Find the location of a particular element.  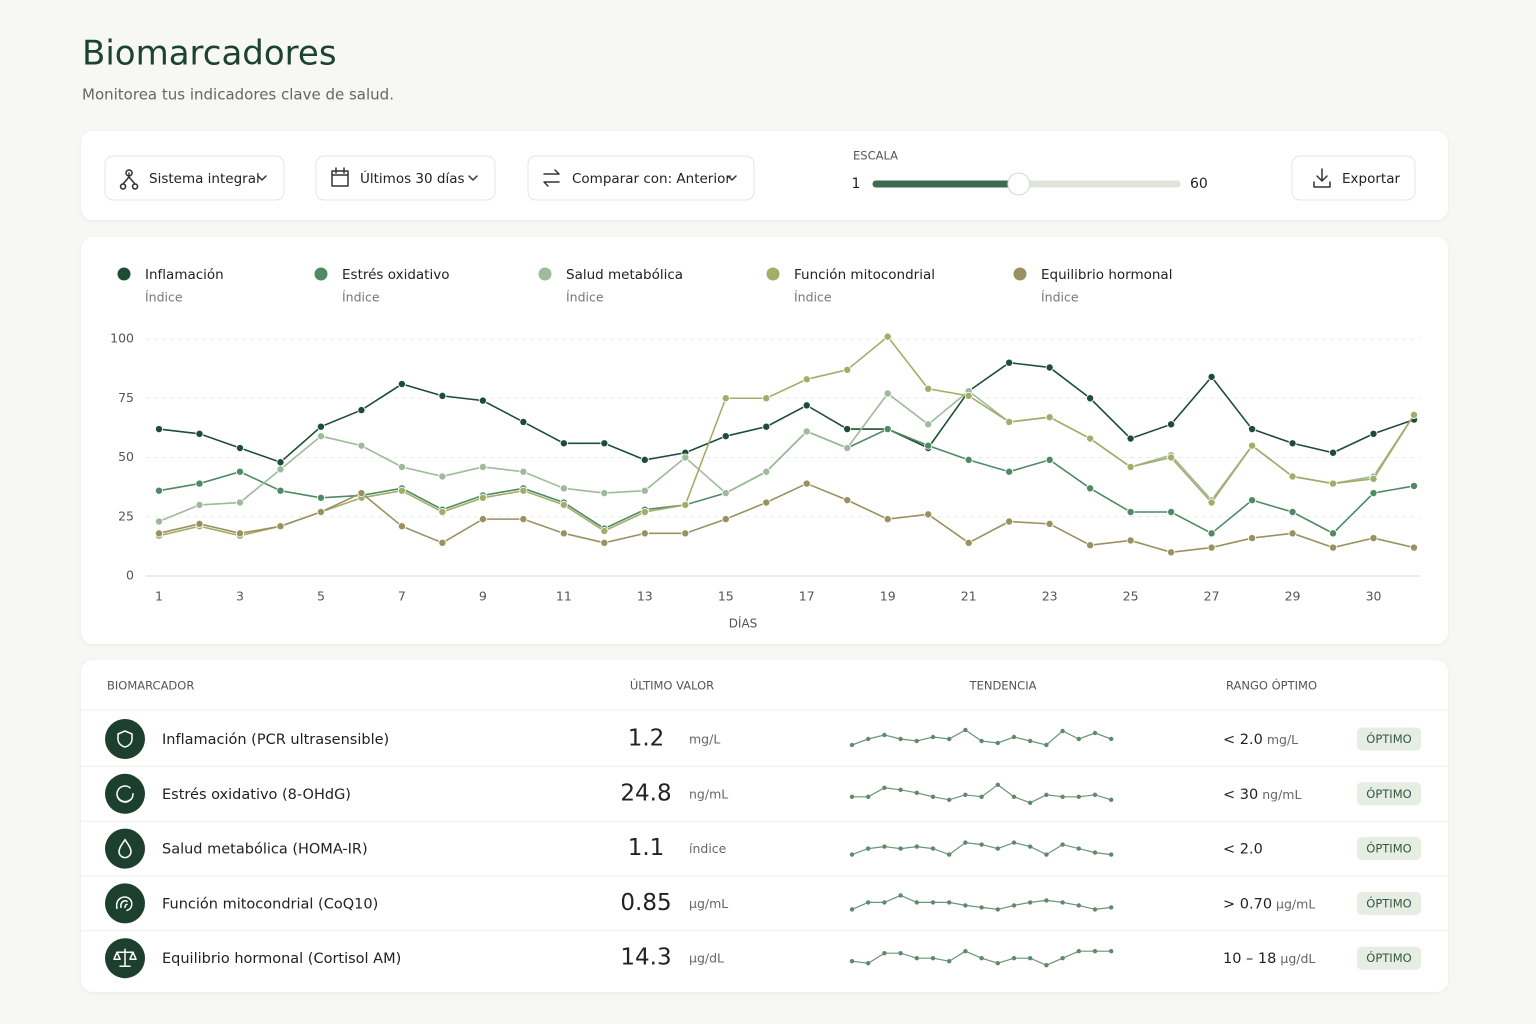

biomarker-name: Equilibrio hormonal (Cortisol AM) is located at coordinates (281, 959).